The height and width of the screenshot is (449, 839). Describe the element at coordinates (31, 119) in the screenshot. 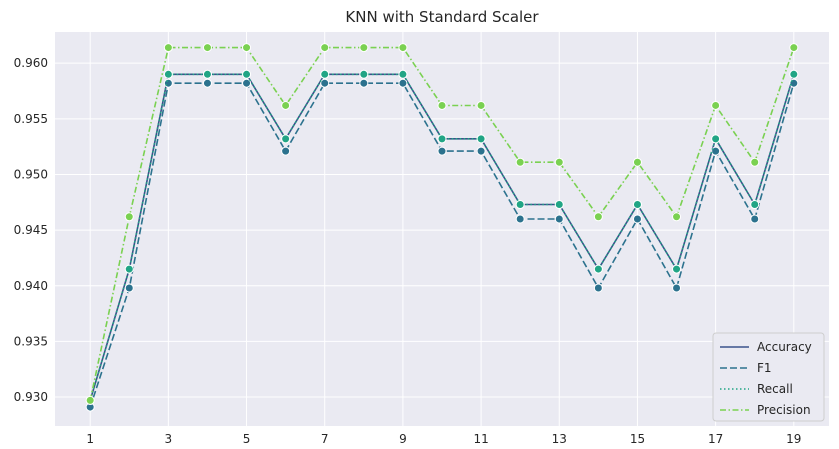

I see `y-tick-label: 0.955` at that location.